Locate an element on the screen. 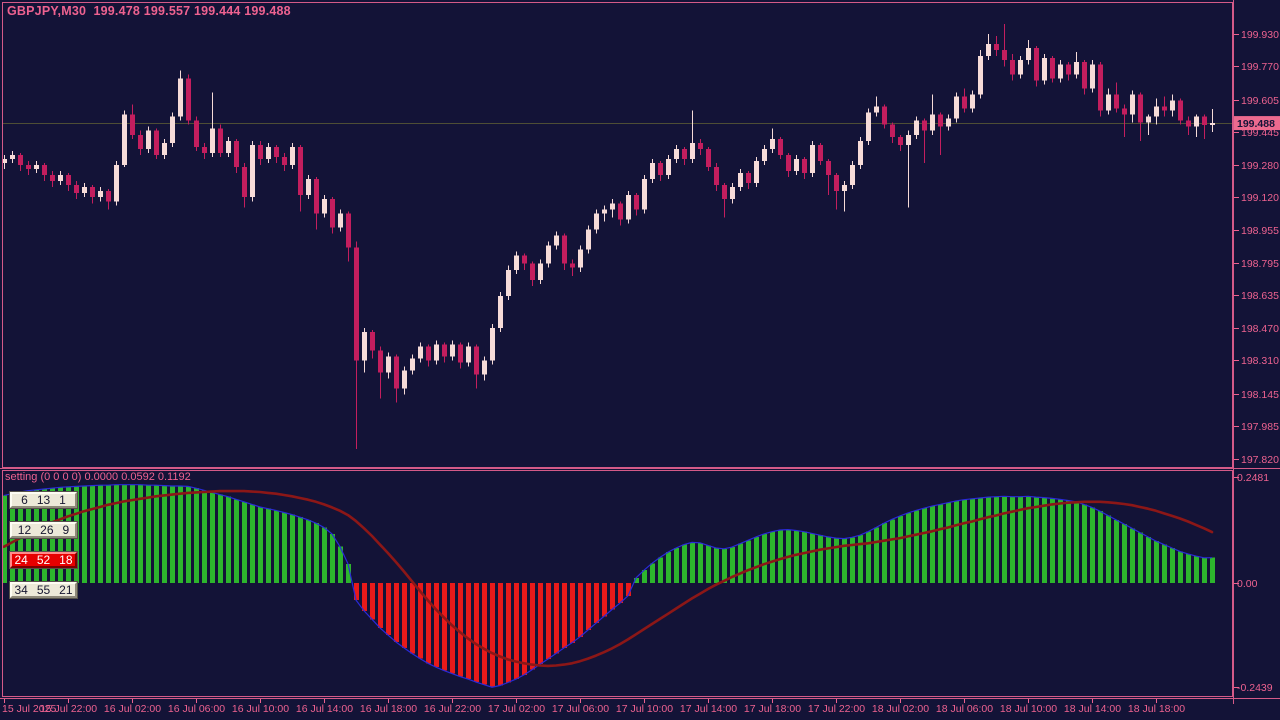 This screenshot has width=1280, height=720. current-price-tag-label: 199.488 is located at coordinates (1256, 124).